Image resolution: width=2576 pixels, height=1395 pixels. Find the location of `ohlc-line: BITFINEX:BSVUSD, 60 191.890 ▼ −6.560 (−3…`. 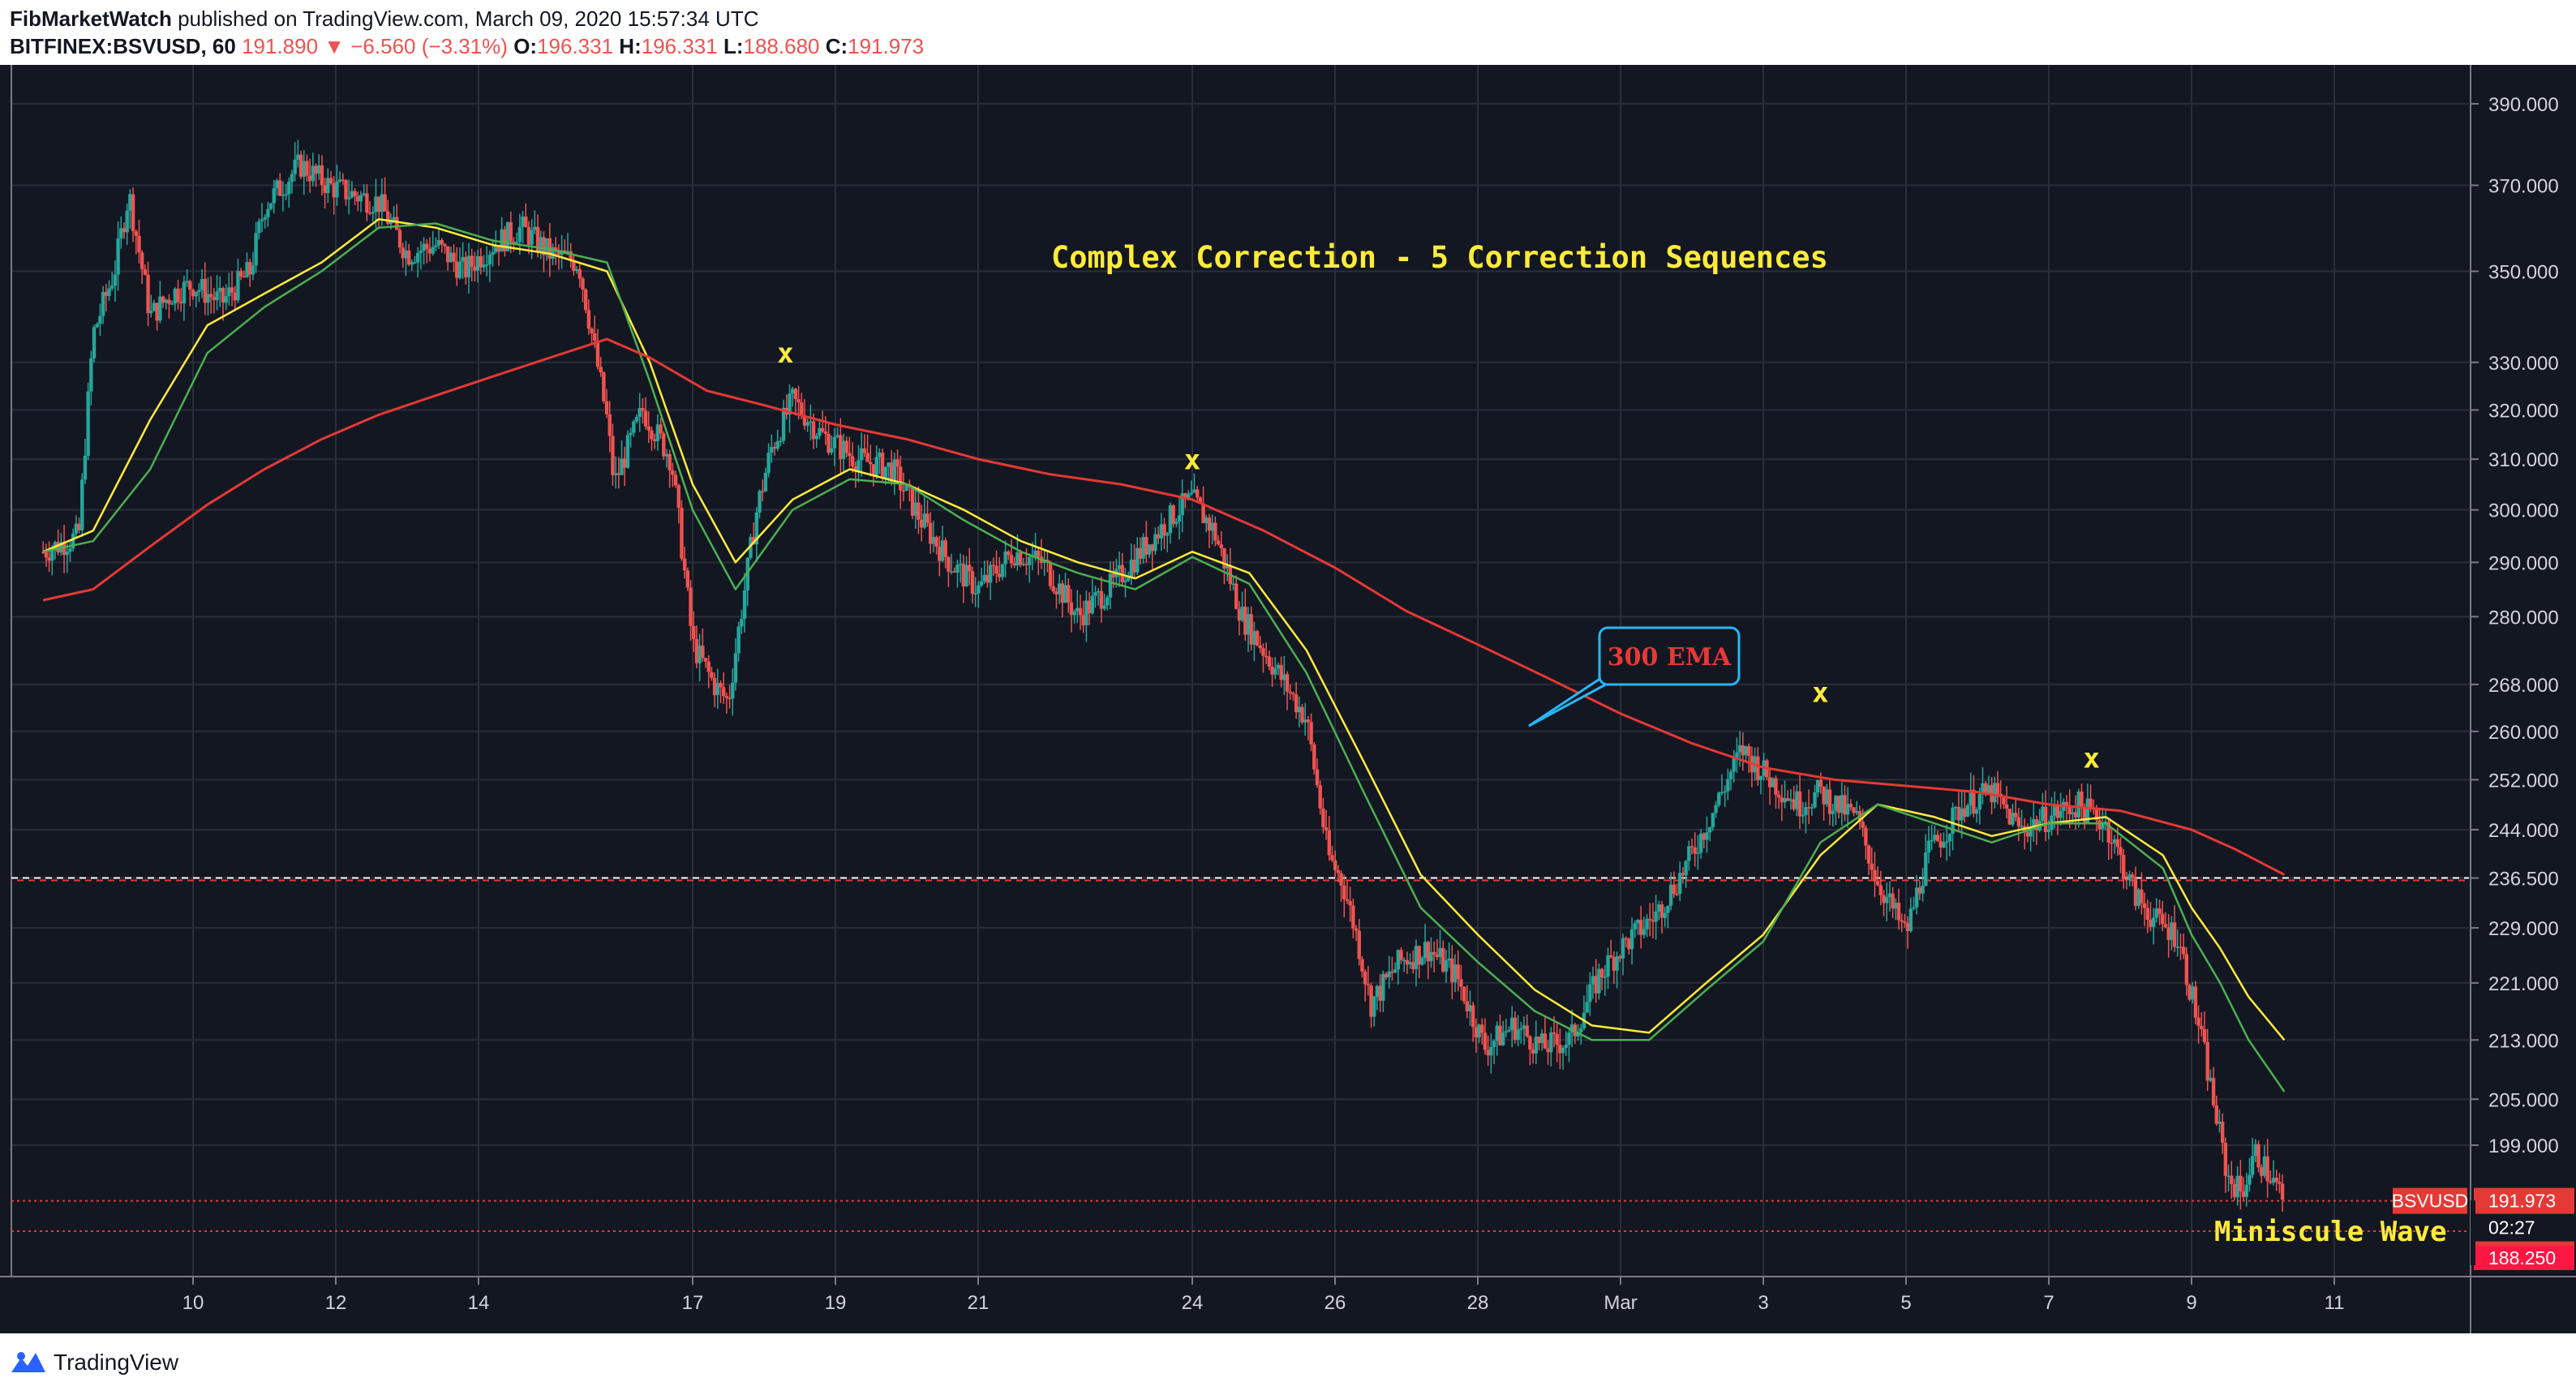

ohlc-line: BITFINEX:BSVUSD, 60 191.890 ▼ −6.560 (−3… is located at coordinates (467, 46).